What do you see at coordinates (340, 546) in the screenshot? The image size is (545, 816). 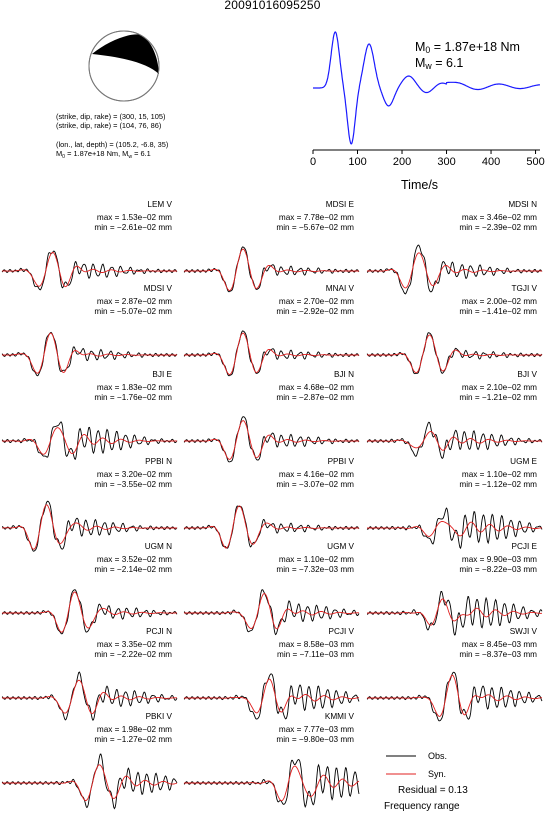 I see `station-component-label: UGM V` at bounding box center [340, 546].